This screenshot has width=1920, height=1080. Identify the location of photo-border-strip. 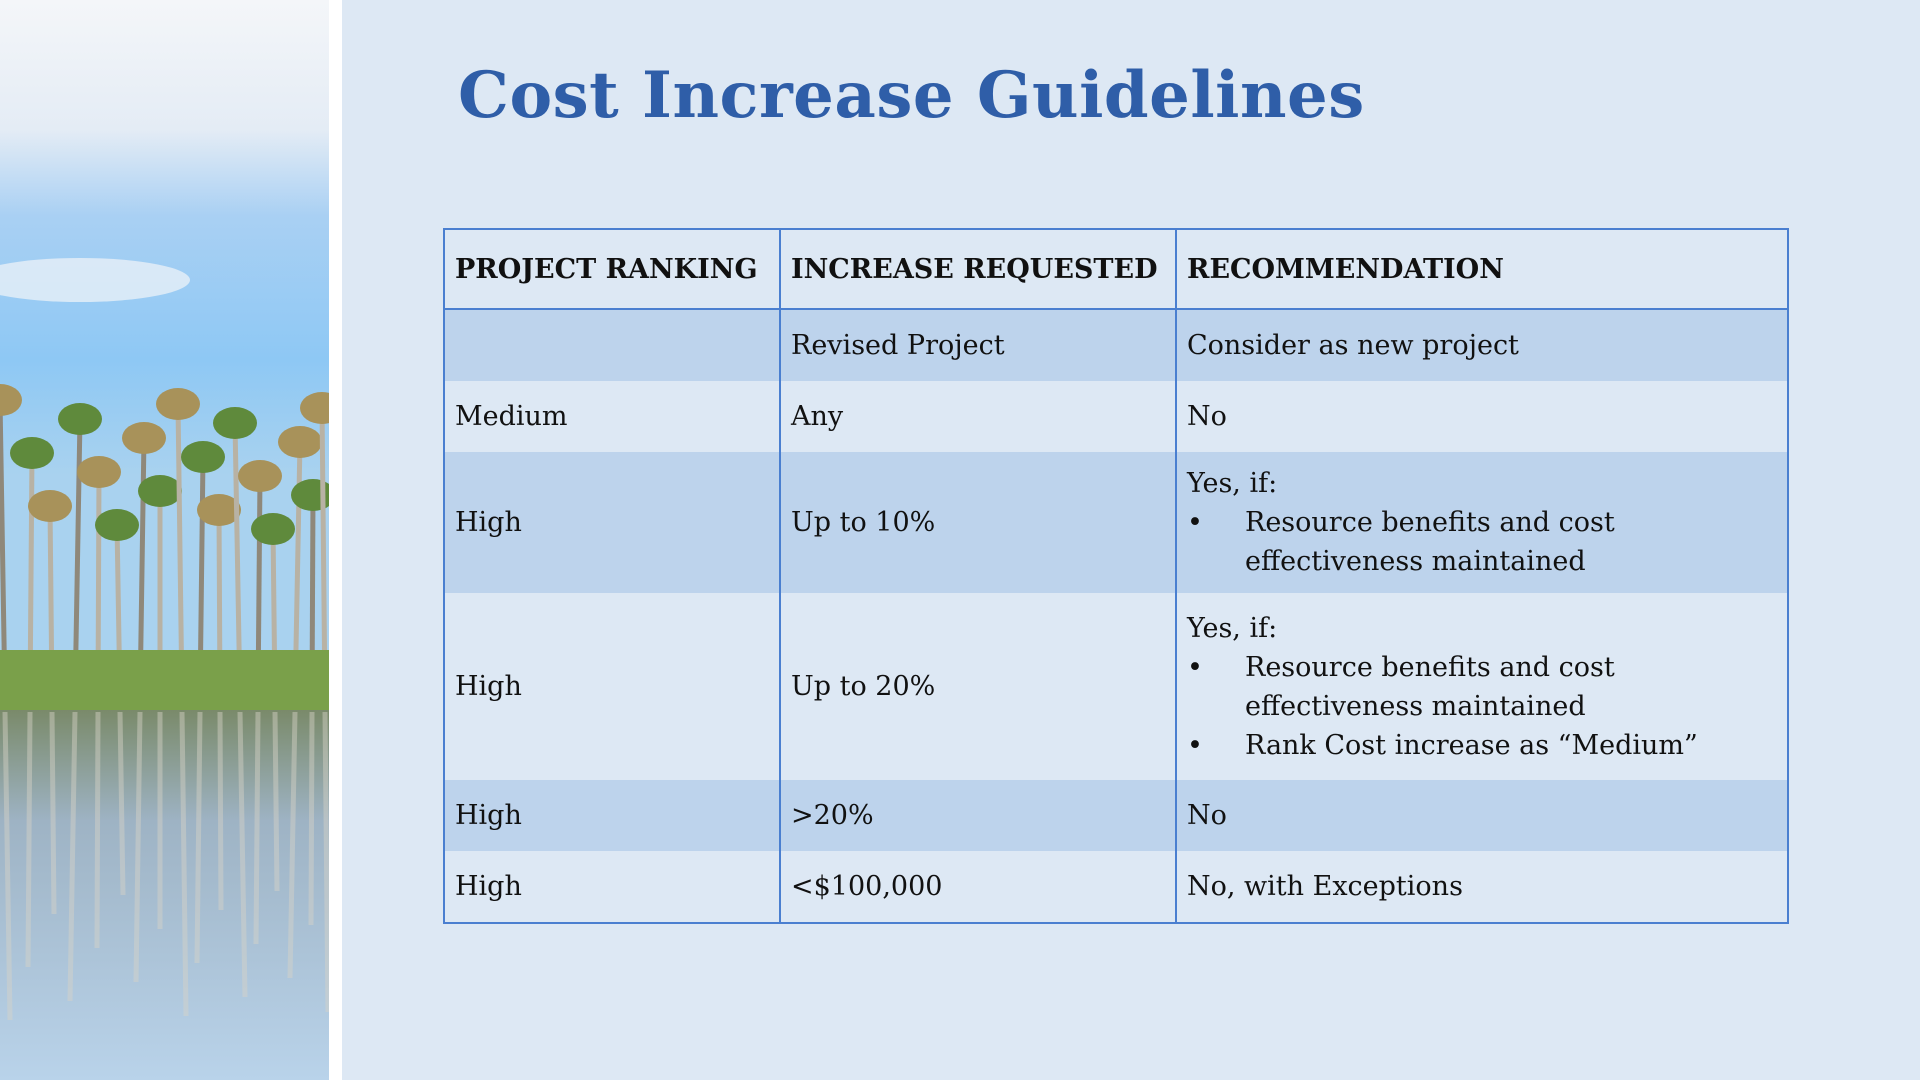
(335, 540).